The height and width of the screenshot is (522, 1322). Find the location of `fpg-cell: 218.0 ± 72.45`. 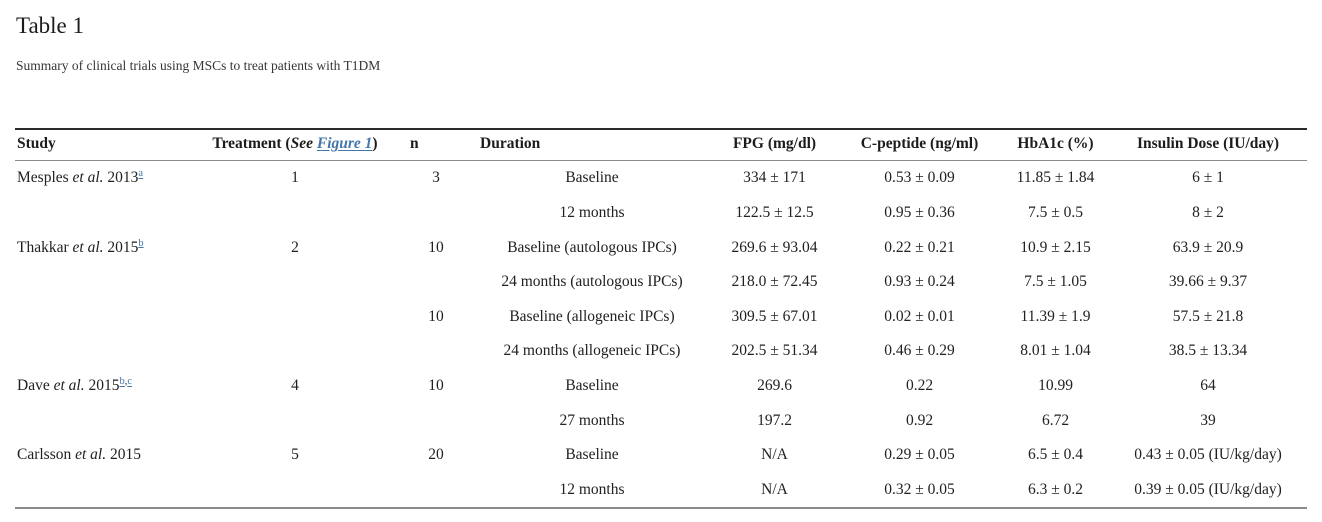

fpg-cell: 218.0 ± 72.45 is located at coordinates (774, 282).